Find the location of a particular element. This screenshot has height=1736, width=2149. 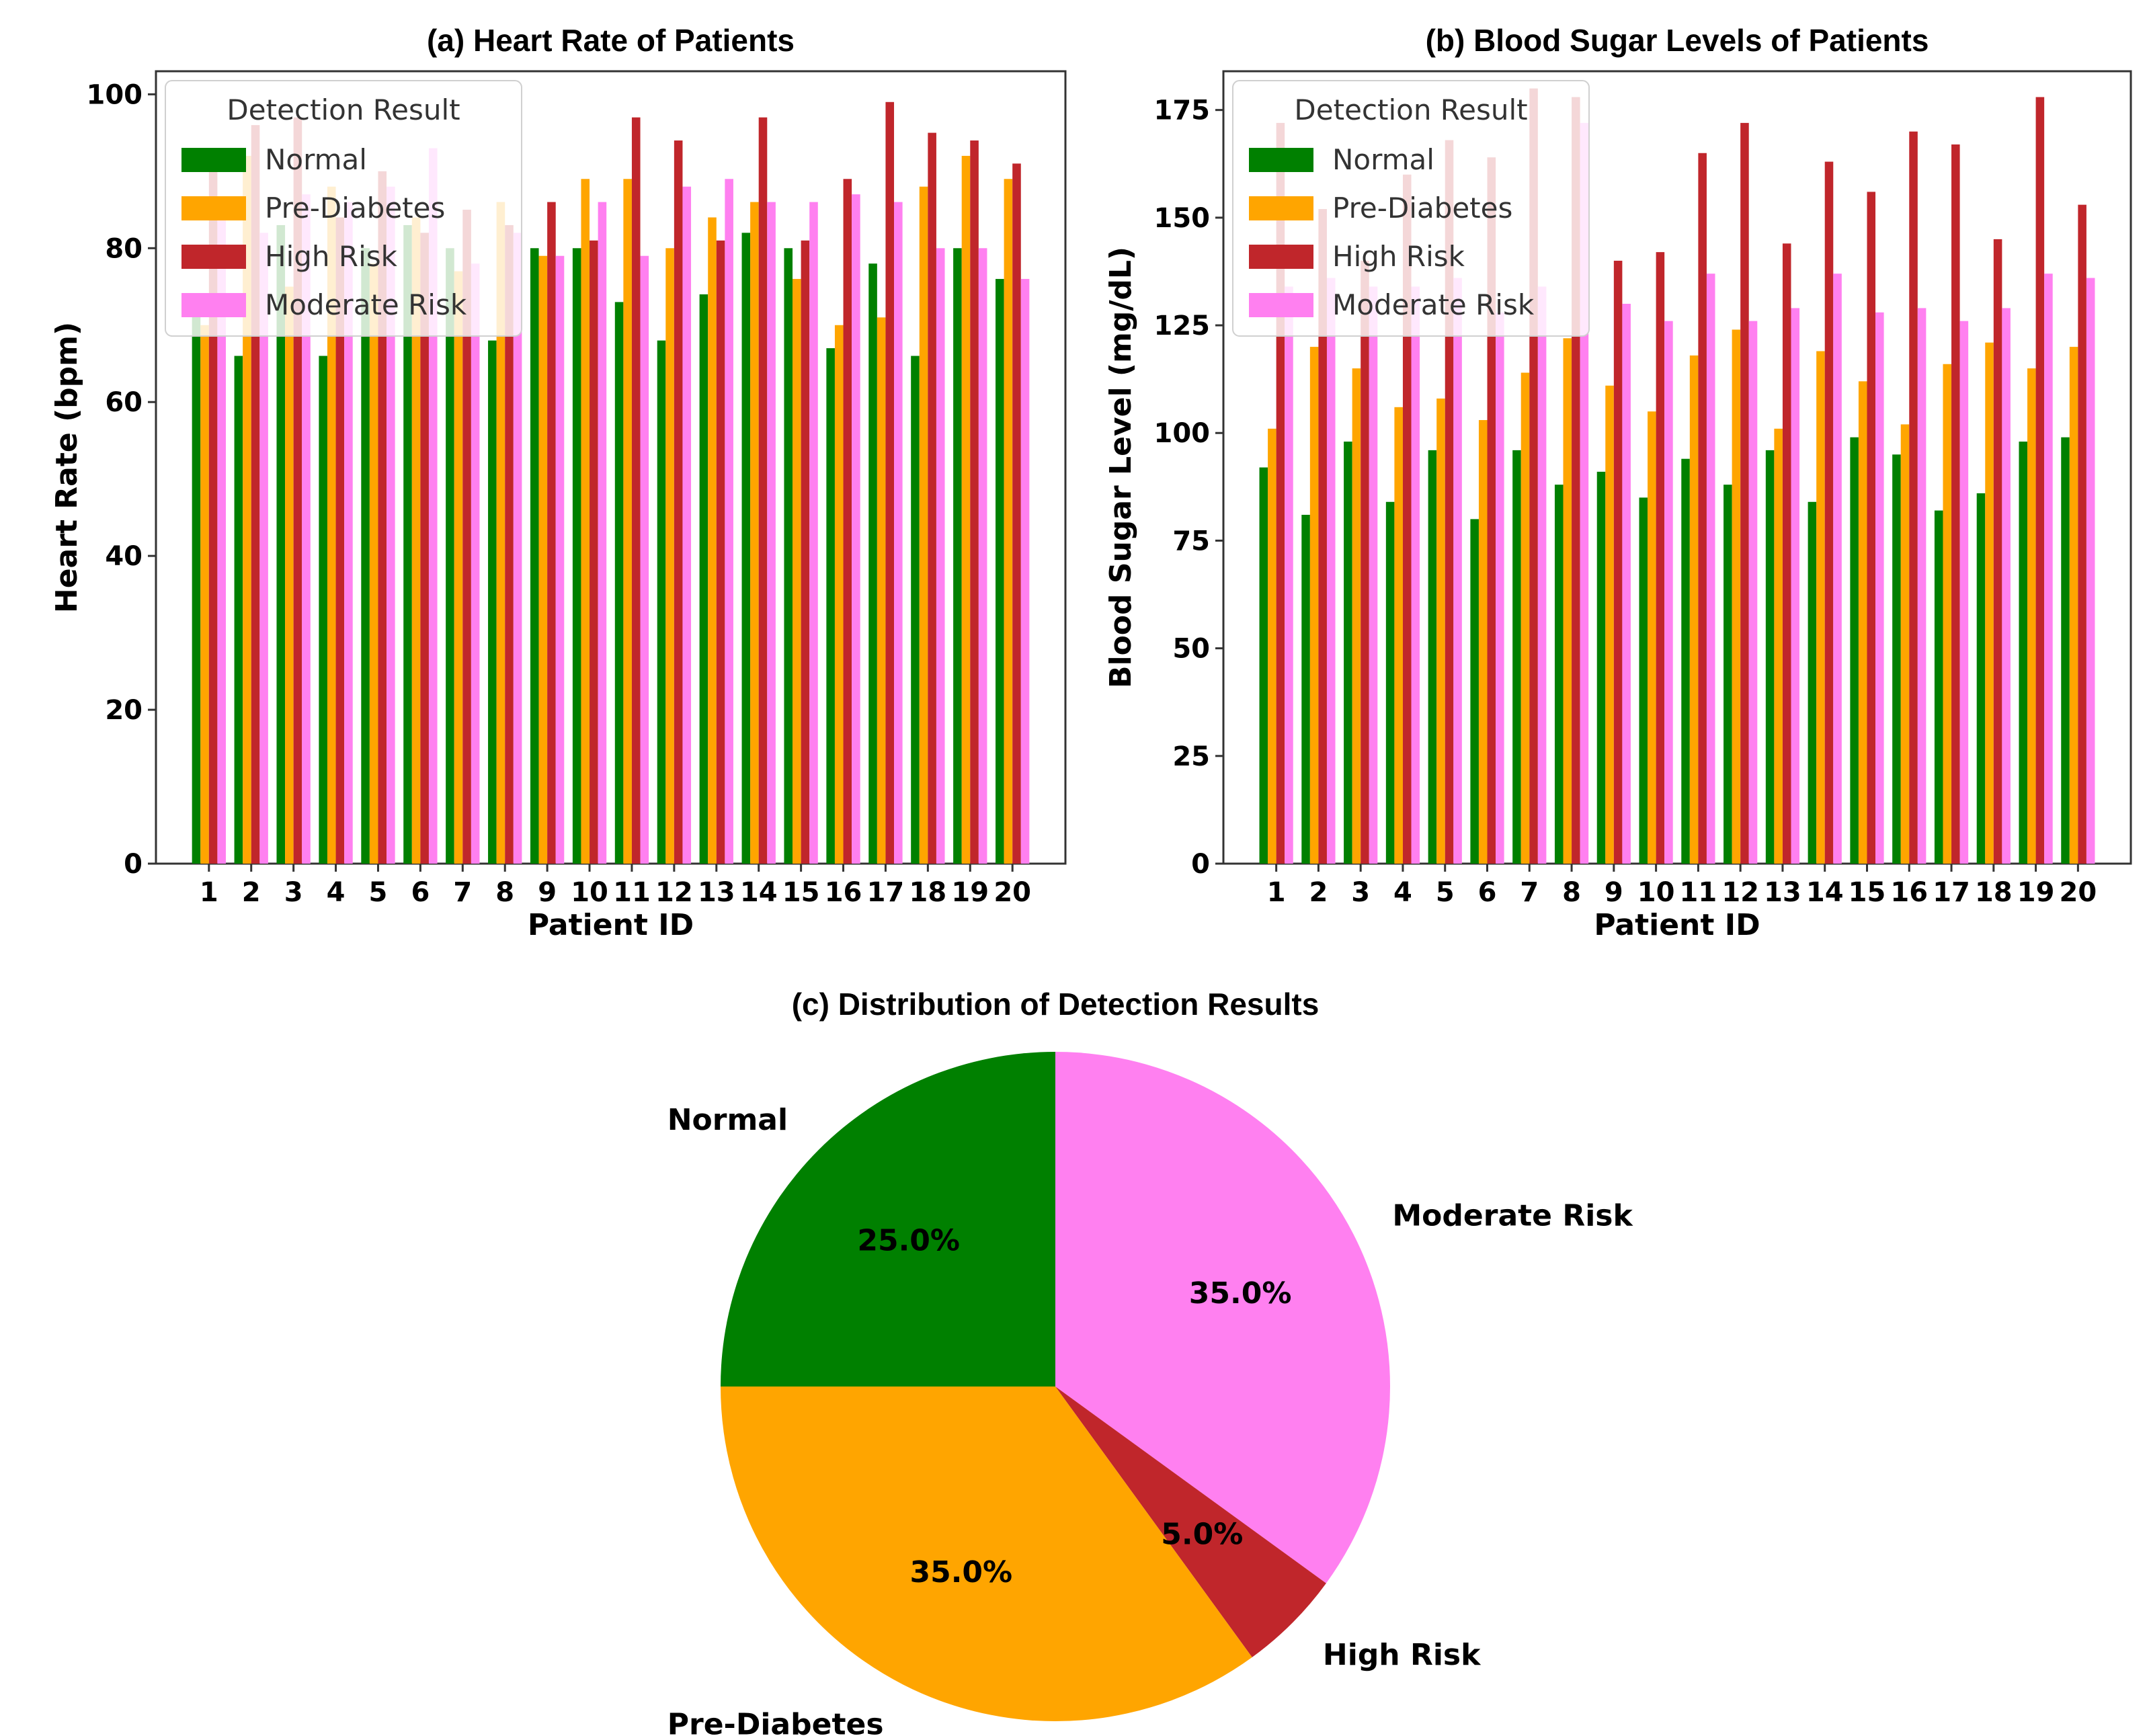

y-tick-label: 150 is located at coordinates (1182, 218).